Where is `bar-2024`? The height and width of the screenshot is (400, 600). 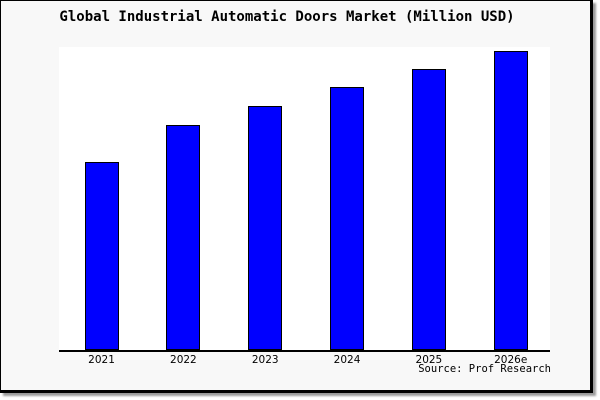
bar-2024 is located at coordinates (347, 218).